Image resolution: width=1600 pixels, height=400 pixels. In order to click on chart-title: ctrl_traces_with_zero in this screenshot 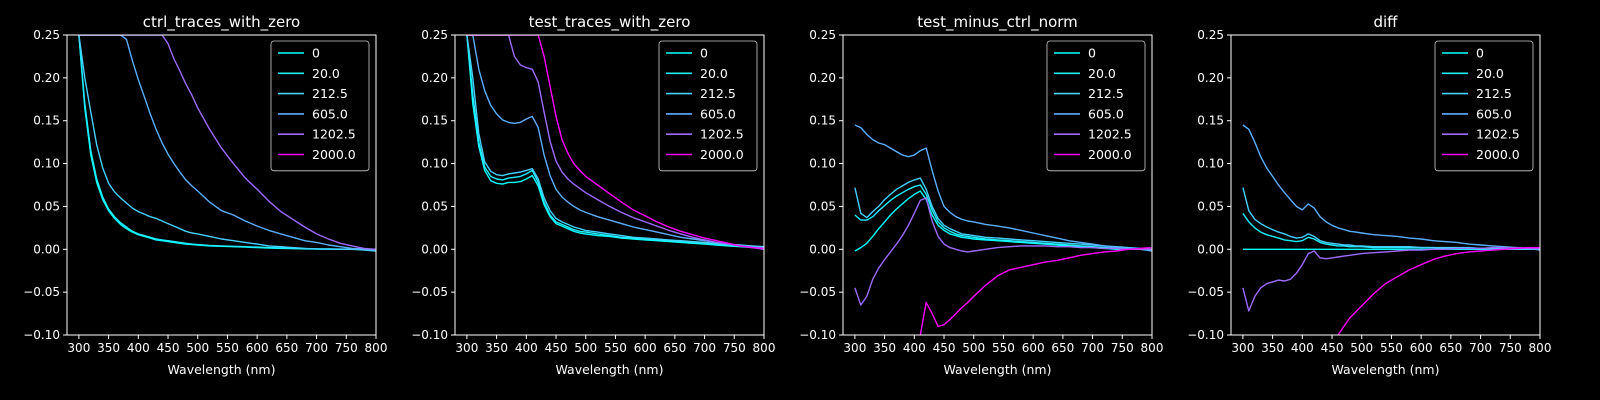, I will do `click(221, 22)`.